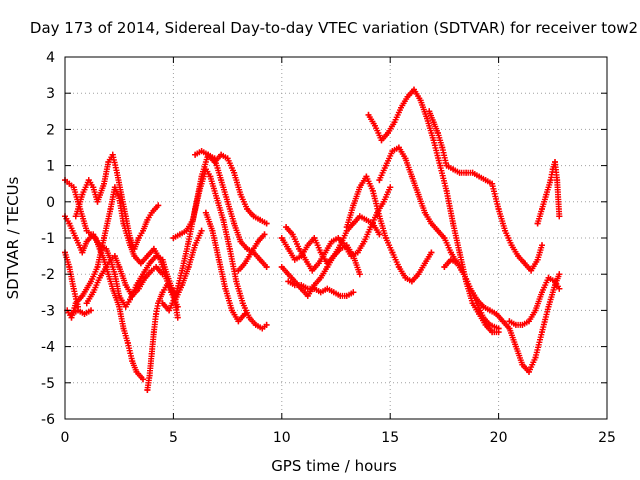 The height and width of the screenshot is (480, 640). I want to click on x-axis-label: GPS time / hours, so click(334, 466).